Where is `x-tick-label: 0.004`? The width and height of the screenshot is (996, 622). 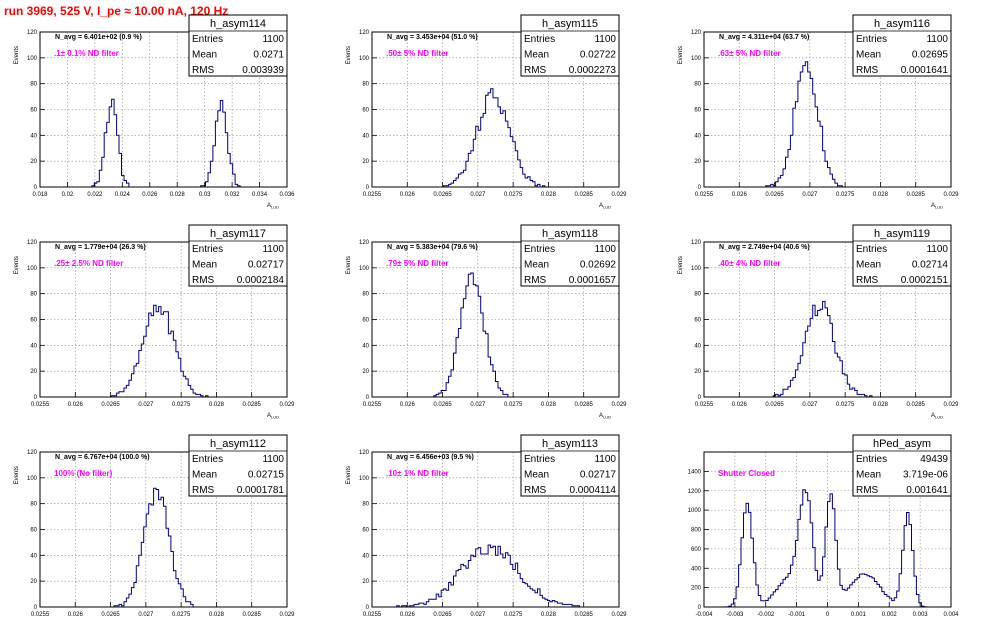 x-tick-label: 0.004 is located at coordinates (951, 615).